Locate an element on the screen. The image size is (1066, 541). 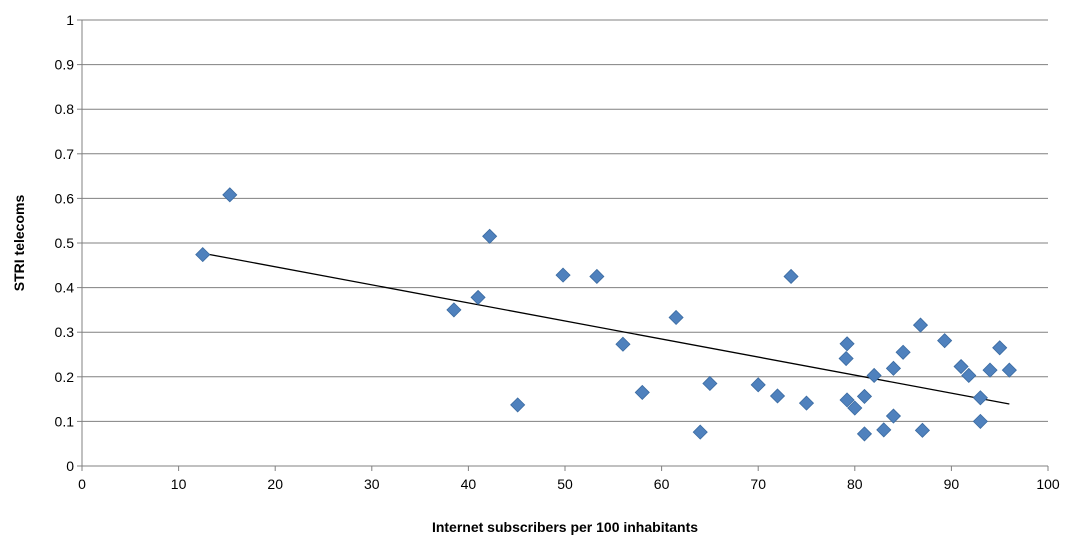
x-tick-label: 40 is located at coordinates (469, 484).